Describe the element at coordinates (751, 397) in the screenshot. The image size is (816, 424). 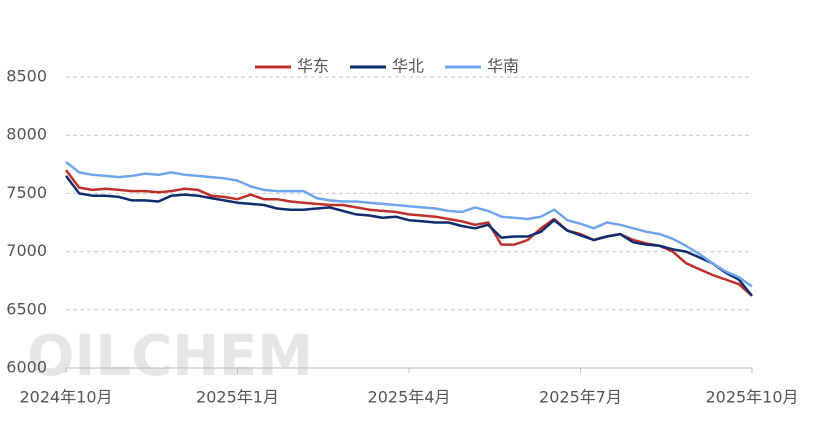
I see `x-tick-label: 2025年10月` at that location.